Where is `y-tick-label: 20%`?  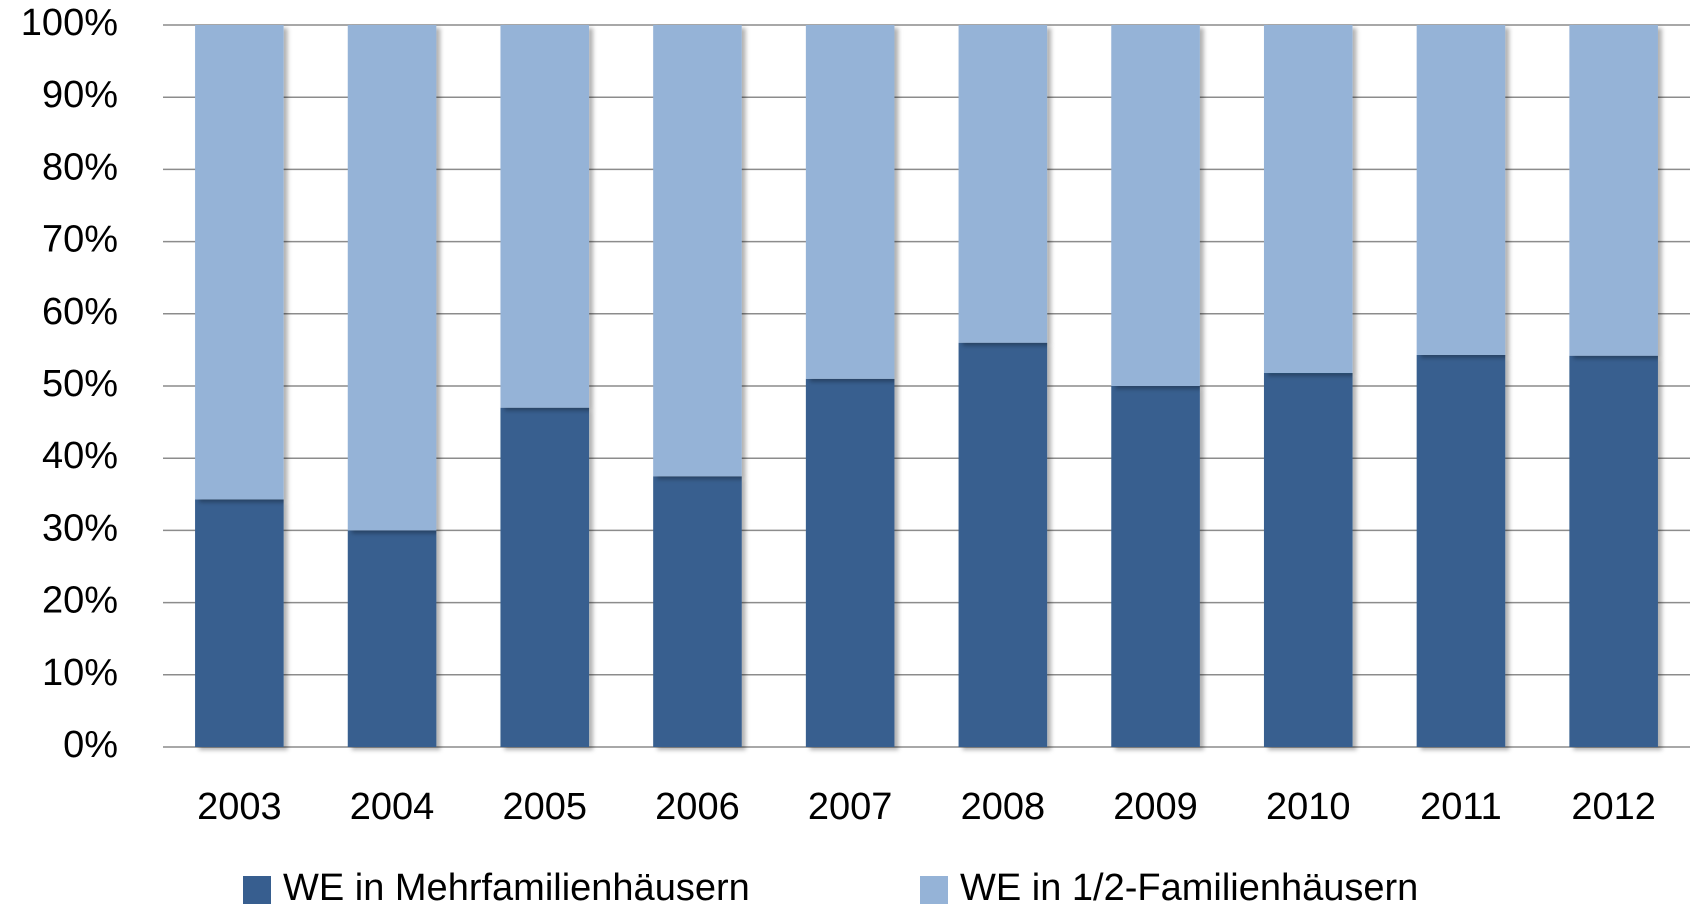 y-tick-label: 20% is located at coordinates (80, 601).